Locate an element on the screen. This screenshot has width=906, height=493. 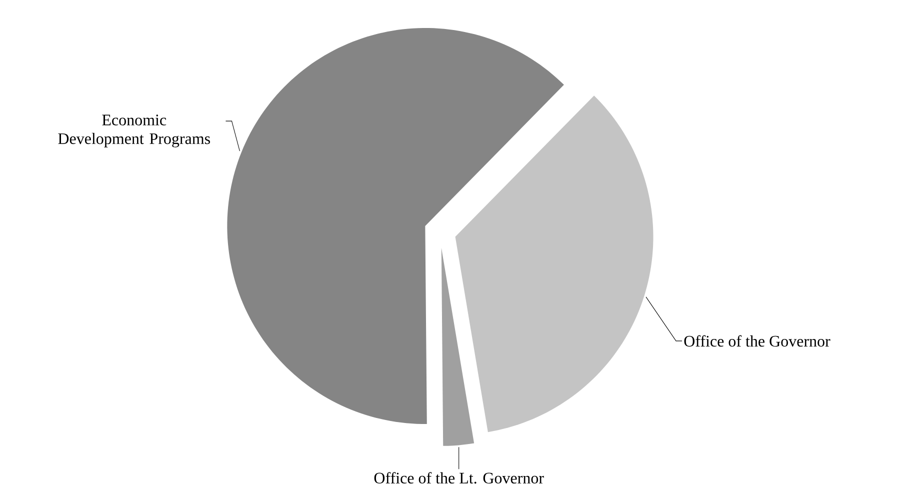
slice-label: Economic Development Programs is located at coordinates (134, 131).